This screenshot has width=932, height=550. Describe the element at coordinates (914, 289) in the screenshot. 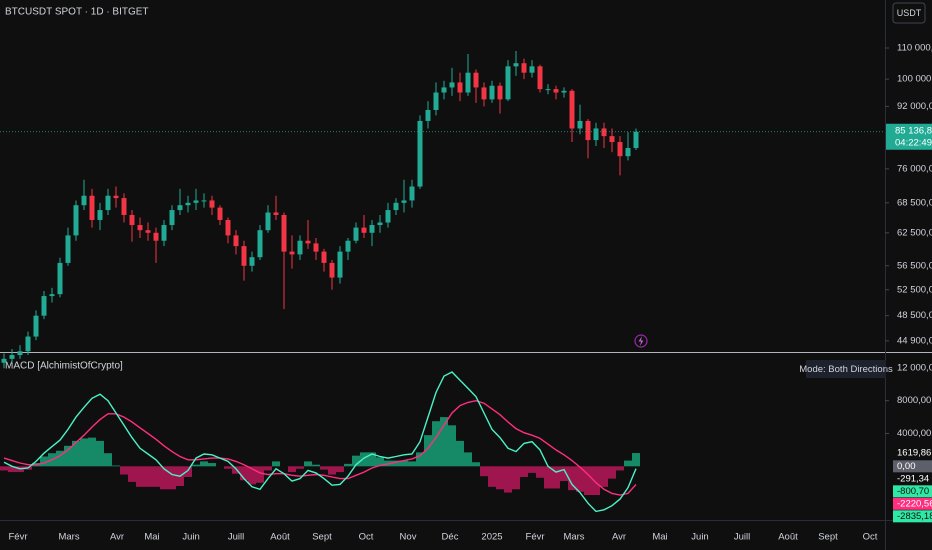

I see `y-tick-label: 52 500,00` at that location.